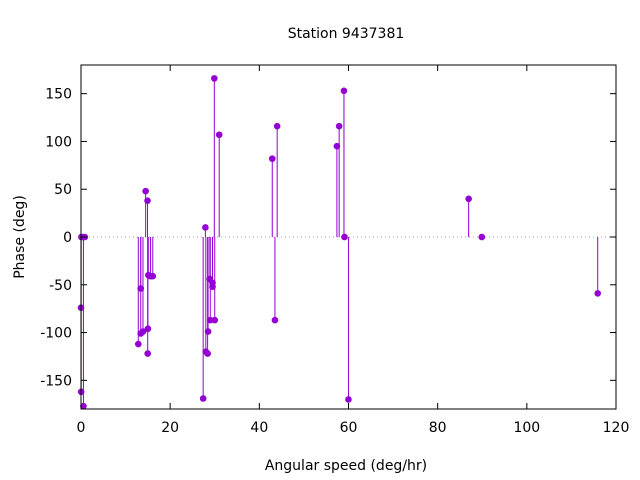  Describe the element at coordinates (67, 238) in the screenshot. I see `y-tick-label-0: 0` at that location.